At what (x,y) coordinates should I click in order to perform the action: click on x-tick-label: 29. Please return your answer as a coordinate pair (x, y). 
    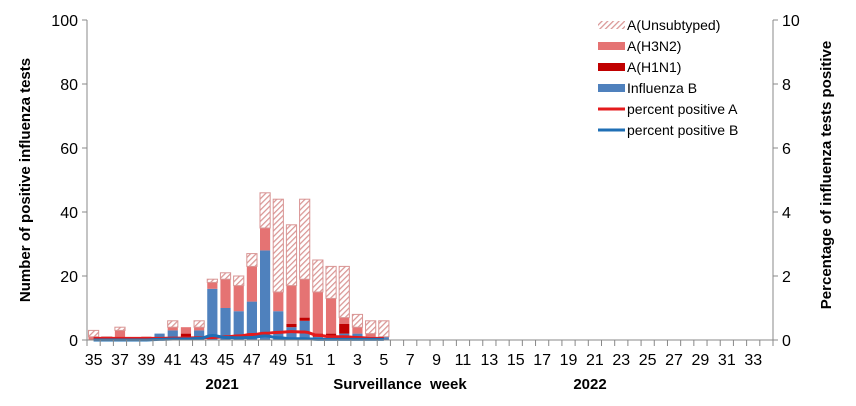
    Looking at the image, I should click on (701, 360).